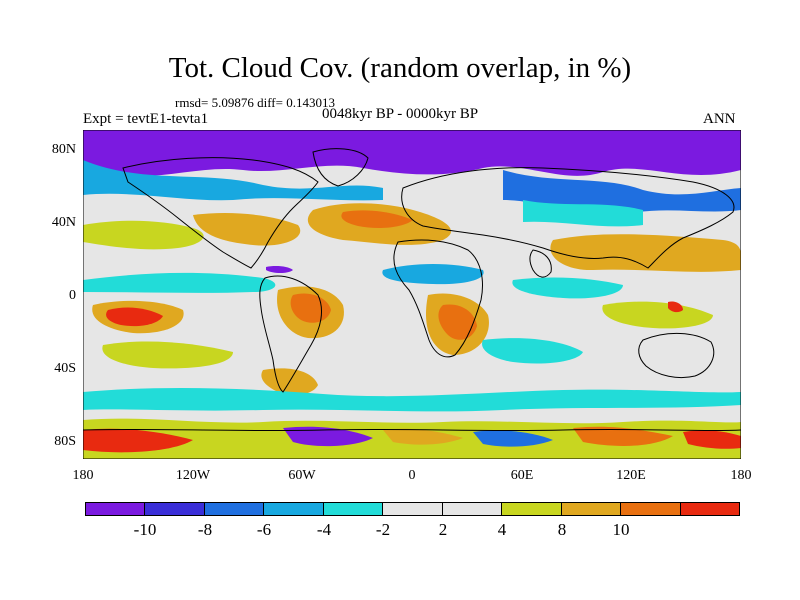  What do you see at coordinates (63, 222) in the screenshot?
I see `lat-tick-label: 40N` at bounding box center [63, 222].